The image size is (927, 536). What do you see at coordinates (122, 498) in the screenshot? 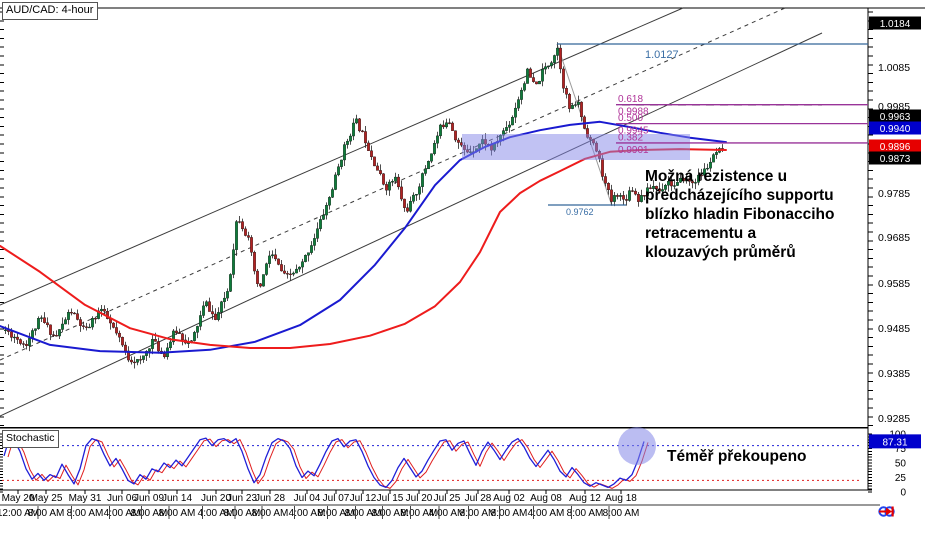
I see `date-label: Jun 06` at bounding box center [122, 498].